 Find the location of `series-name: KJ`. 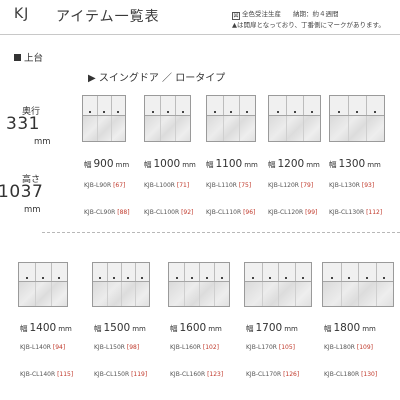

series-name: KJ is located at coordinates (22, 14).